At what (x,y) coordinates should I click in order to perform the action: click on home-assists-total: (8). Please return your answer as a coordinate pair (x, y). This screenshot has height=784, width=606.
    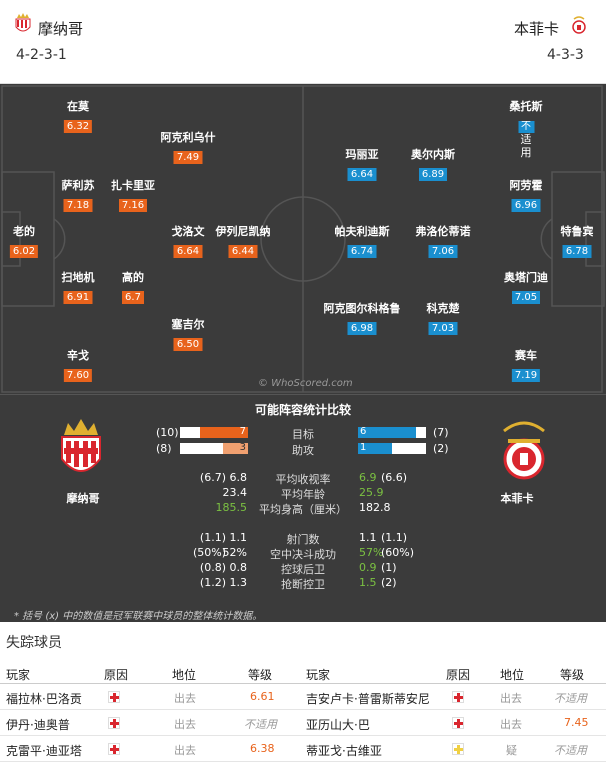
    Looking at the image, I should click on (164, 448).